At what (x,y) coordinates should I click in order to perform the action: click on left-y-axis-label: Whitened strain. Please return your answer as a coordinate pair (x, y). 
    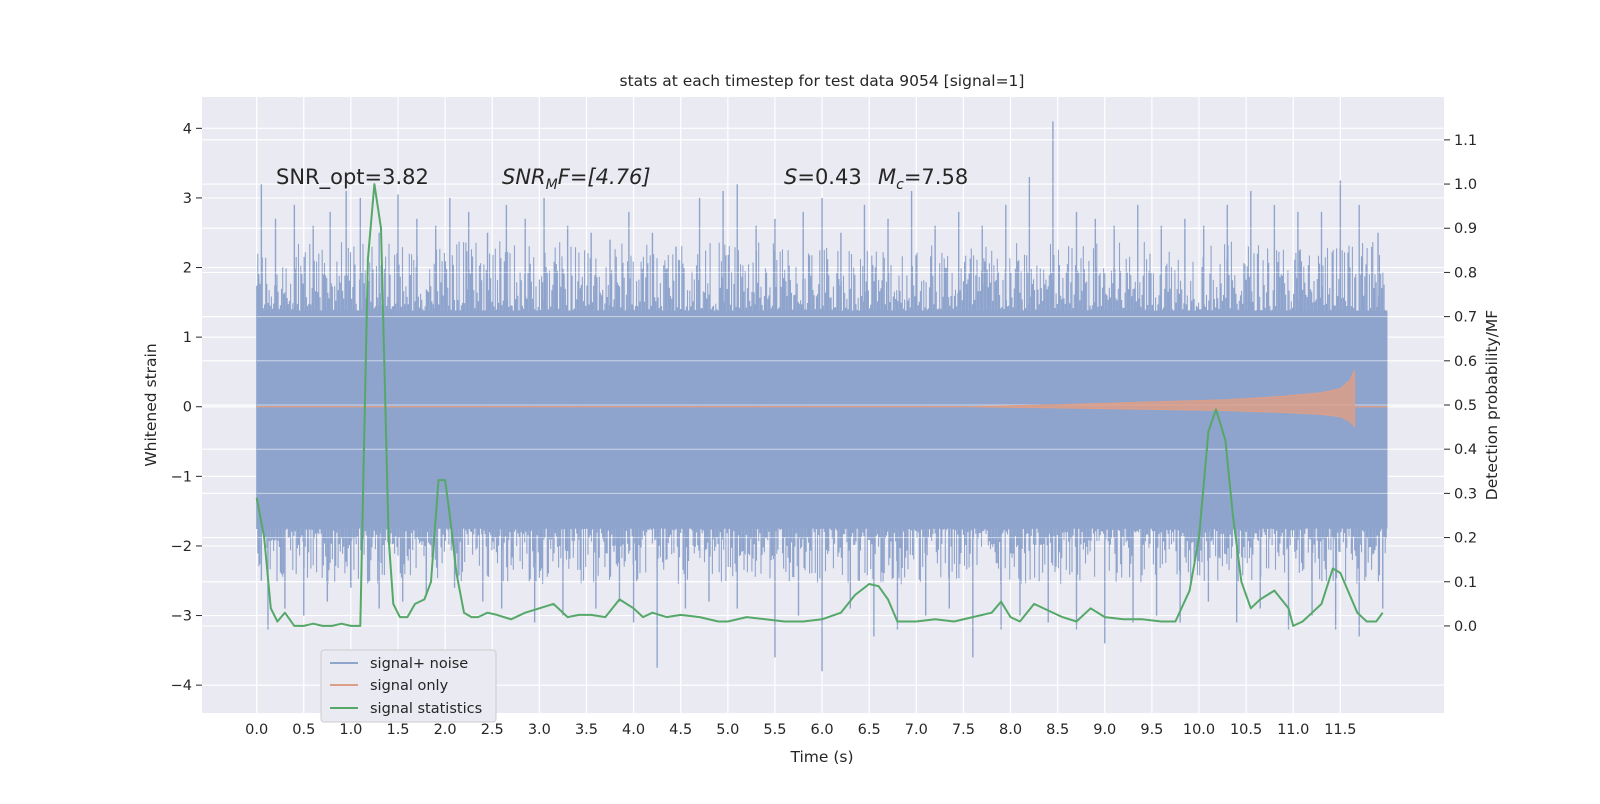
    Looking at the image, I should click on (151, 404).